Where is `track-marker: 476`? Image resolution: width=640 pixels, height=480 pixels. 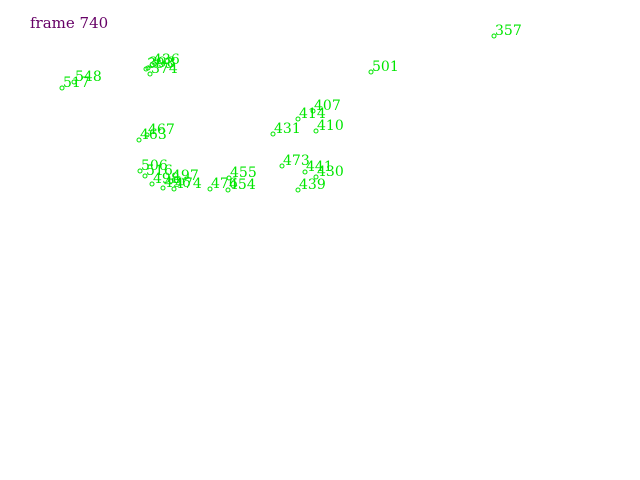 track-marker: 476 is located at coordinates (222, 184).